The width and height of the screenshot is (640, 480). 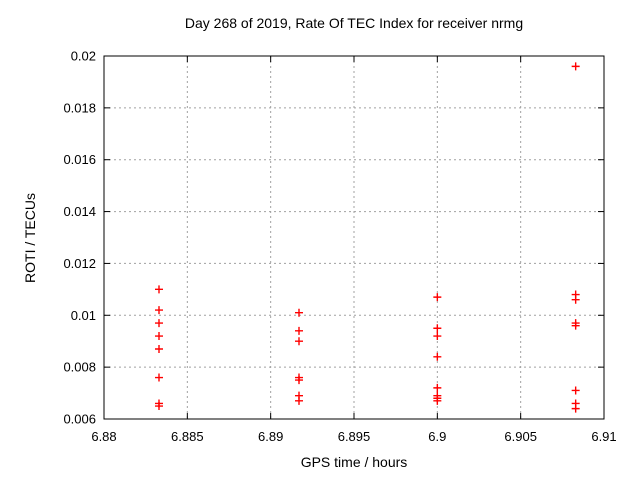 What do you see at coordinates (83, 56) in the screenshot?
I see `y-tick-label: 0.02` at bounding box center [83, 56].